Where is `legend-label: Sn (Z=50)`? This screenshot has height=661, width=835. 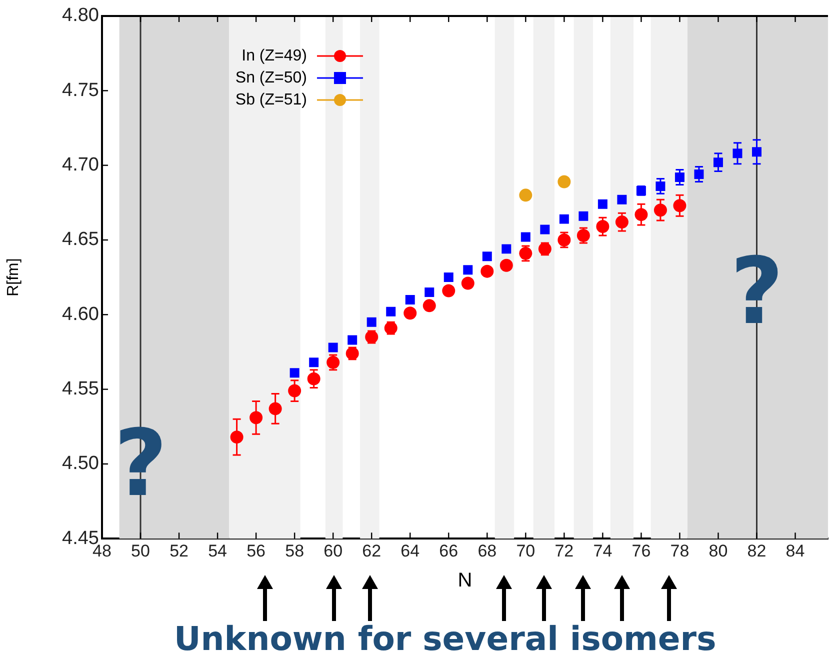 legend-label: Sn (Z=50) is located at coordinates (271, 77).